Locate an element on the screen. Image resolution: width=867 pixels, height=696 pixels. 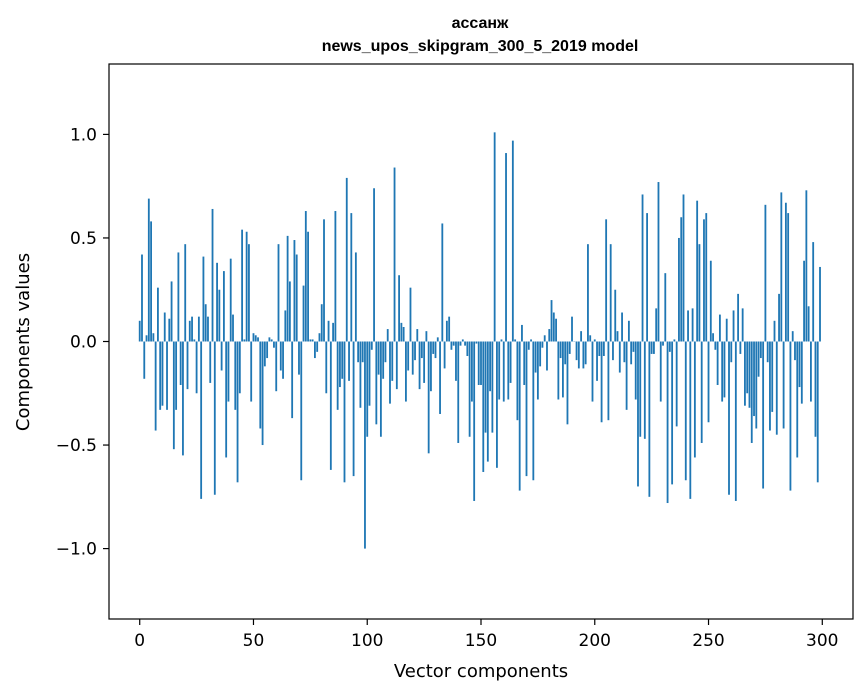
x-tick-label: 0 is located at coordinates (139, 641).